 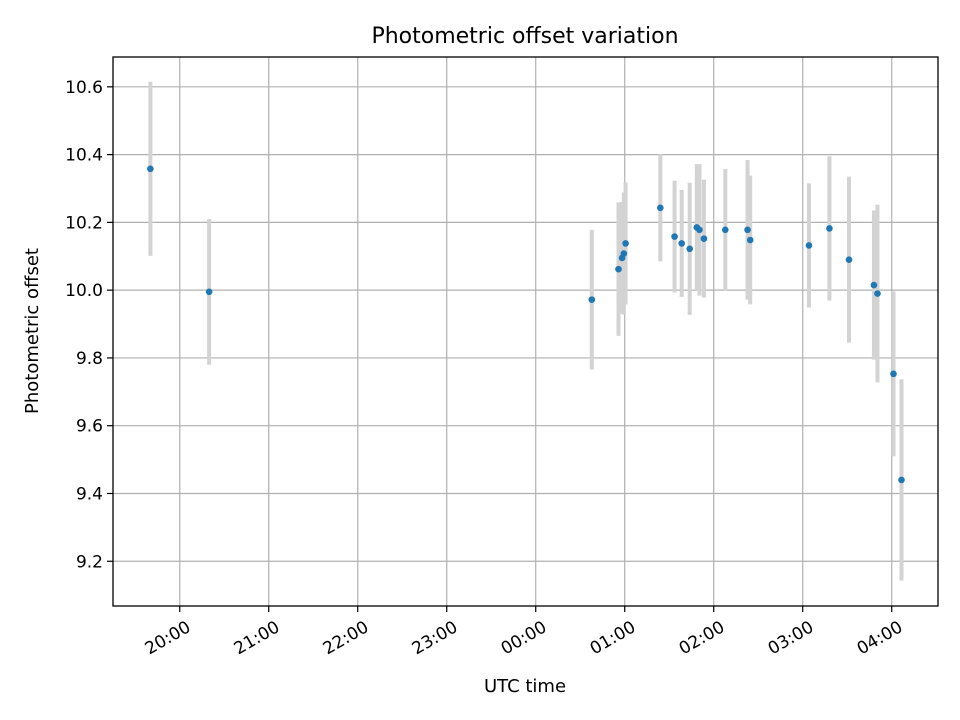 I want to click on x-tick-label: 03:00, so click(x=791, y=638).